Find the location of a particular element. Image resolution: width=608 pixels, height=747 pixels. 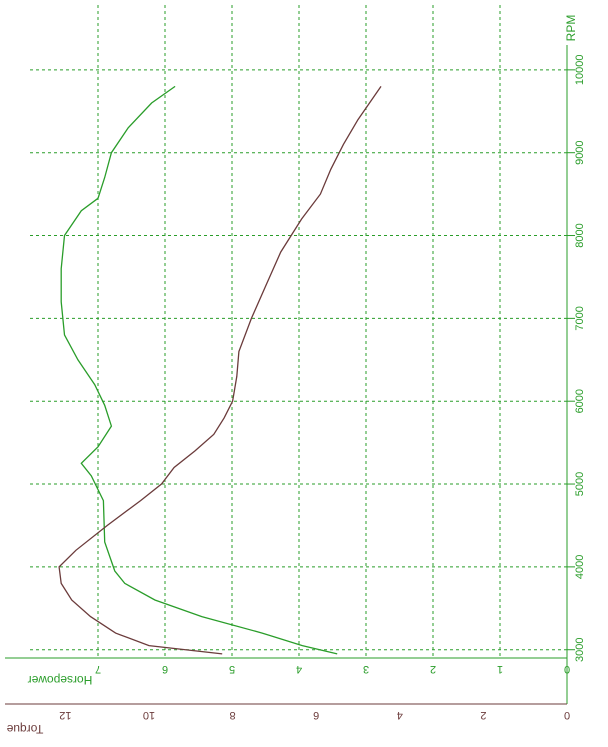

torque-tick-label: 2 is located at coordinates (483, 715).